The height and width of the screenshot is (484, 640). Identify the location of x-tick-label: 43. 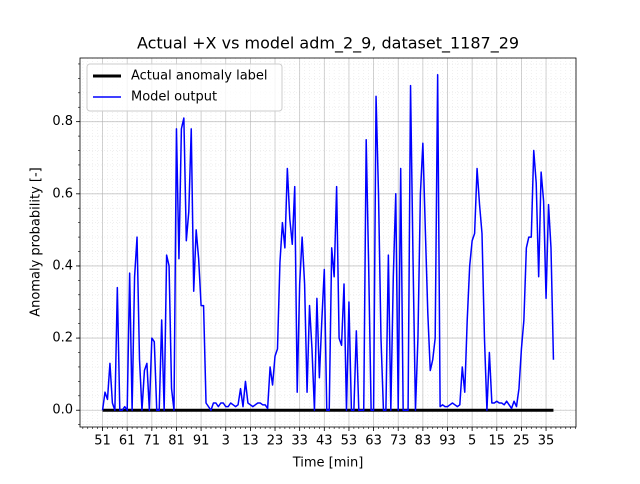
(324, 441).